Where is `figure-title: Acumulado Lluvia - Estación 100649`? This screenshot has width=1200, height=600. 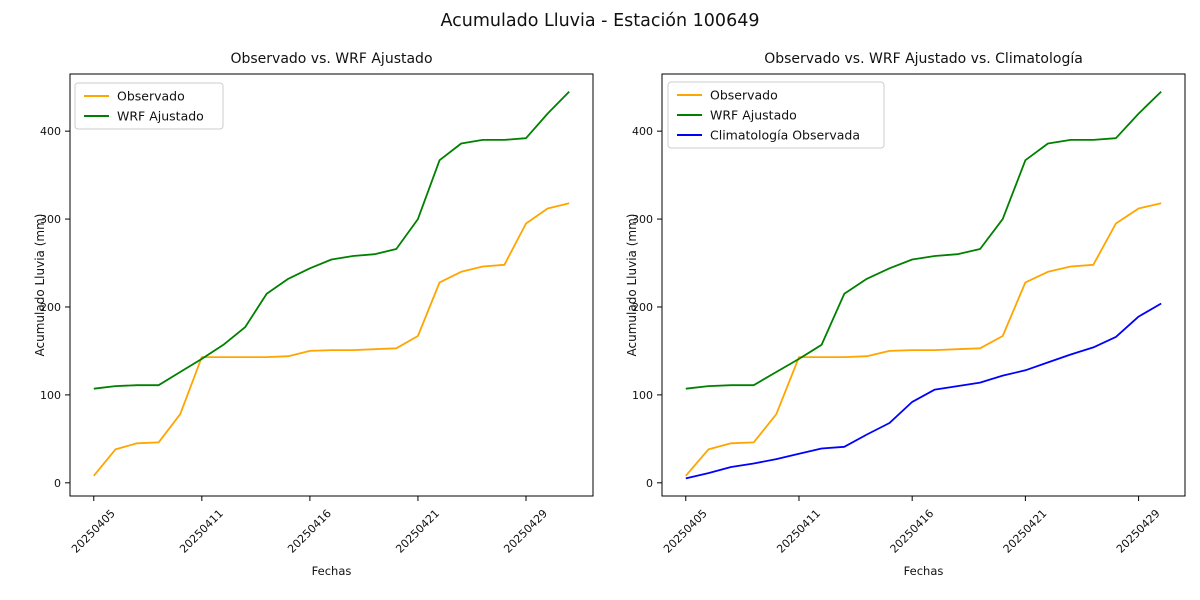
figure-title: Acumulado Lluvia - Estación 100649 is located at coordinates (600, 21).